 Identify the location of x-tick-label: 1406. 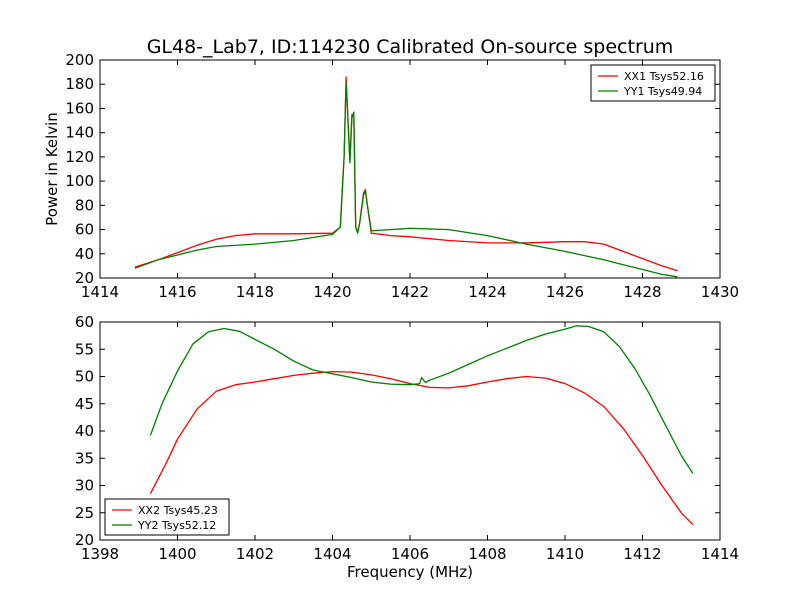
(410, 554).